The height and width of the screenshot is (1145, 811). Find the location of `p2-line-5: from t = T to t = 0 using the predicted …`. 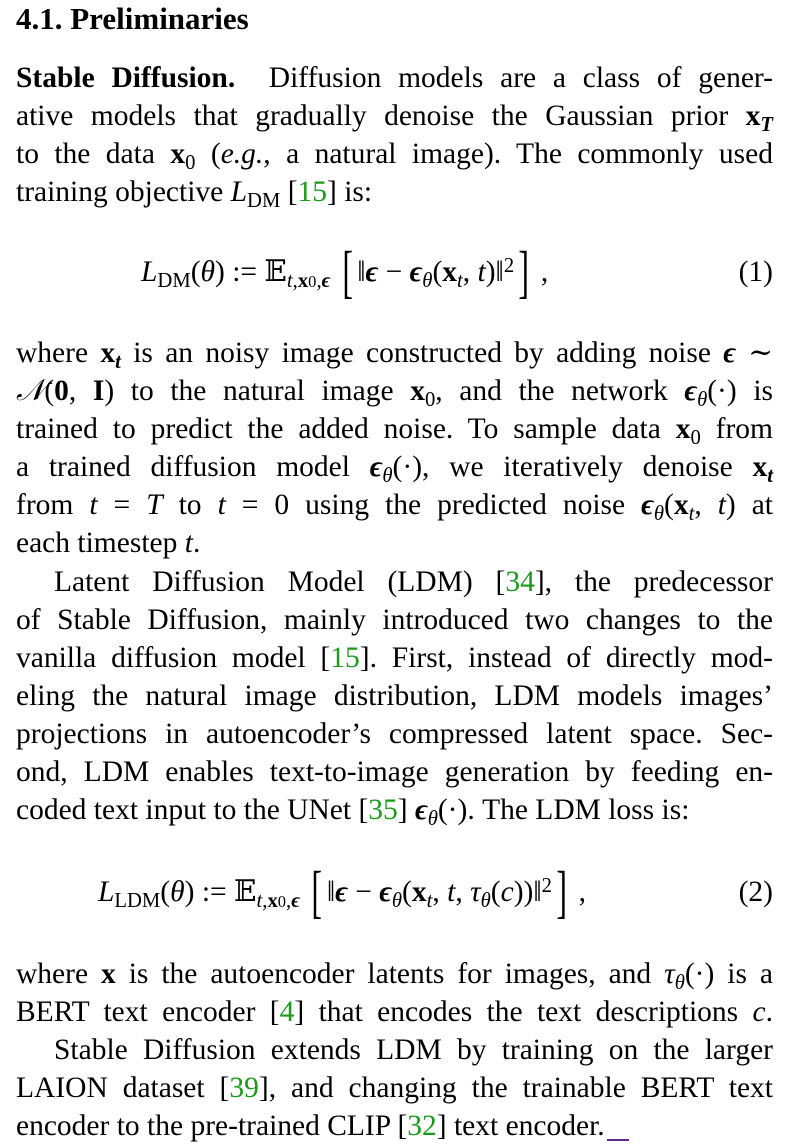

p2-line-5: from t = T to t = 0 using the predicted … is located at coordinates (395, 507).